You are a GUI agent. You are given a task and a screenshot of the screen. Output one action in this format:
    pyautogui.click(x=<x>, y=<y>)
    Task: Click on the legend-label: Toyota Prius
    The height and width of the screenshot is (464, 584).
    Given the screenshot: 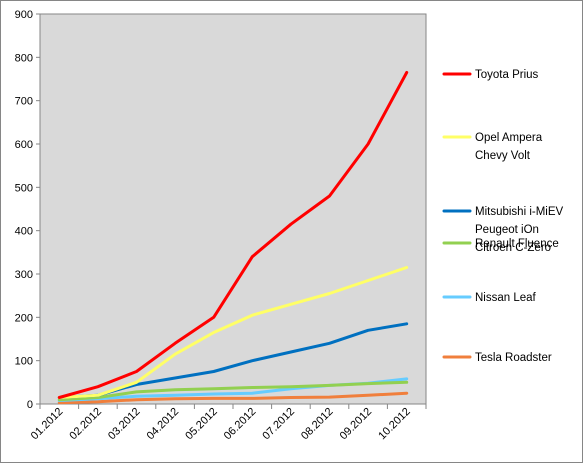 What is the action you would take?
    pyautogui.click(x=507, y=75)
    